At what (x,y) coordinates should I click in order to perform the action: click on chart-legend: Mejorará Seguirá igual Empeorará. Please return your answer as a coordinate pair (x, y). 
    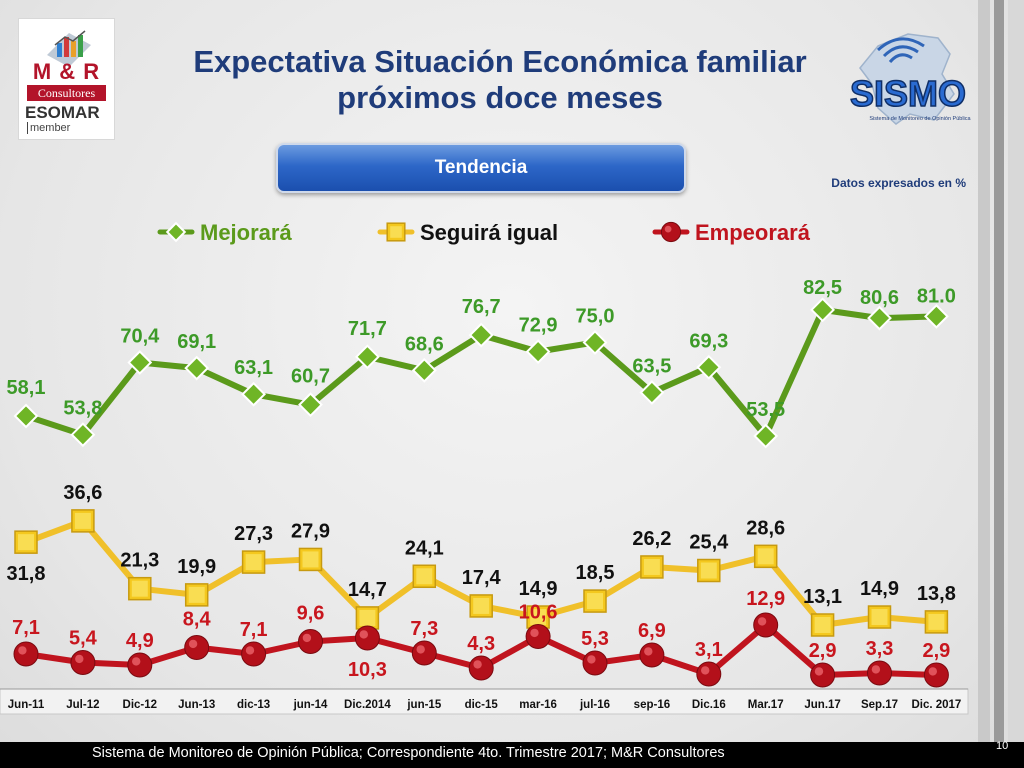
    Looking at the image, I should click on (484, 232).